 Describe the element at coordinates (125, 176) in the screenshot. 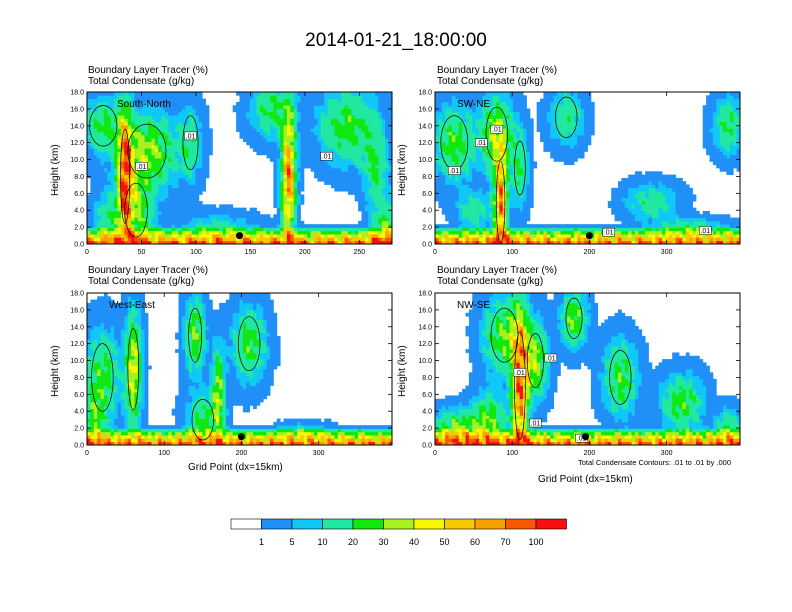

I see `contour-line` at that location.